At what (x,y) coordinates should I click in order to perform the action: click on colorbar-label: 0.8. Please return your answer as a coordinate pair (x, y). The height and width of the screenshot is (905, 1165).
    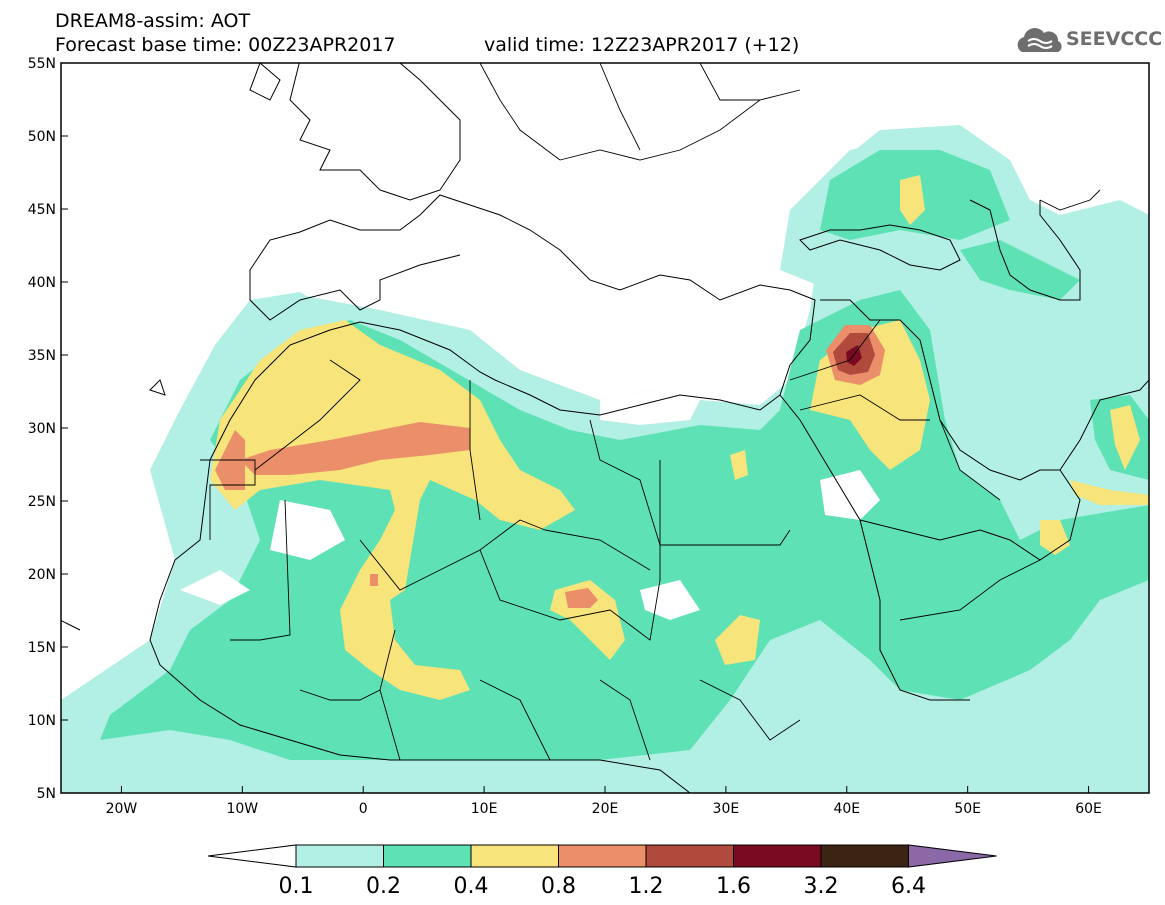
    Looking at the image, I should click on (558, 886).